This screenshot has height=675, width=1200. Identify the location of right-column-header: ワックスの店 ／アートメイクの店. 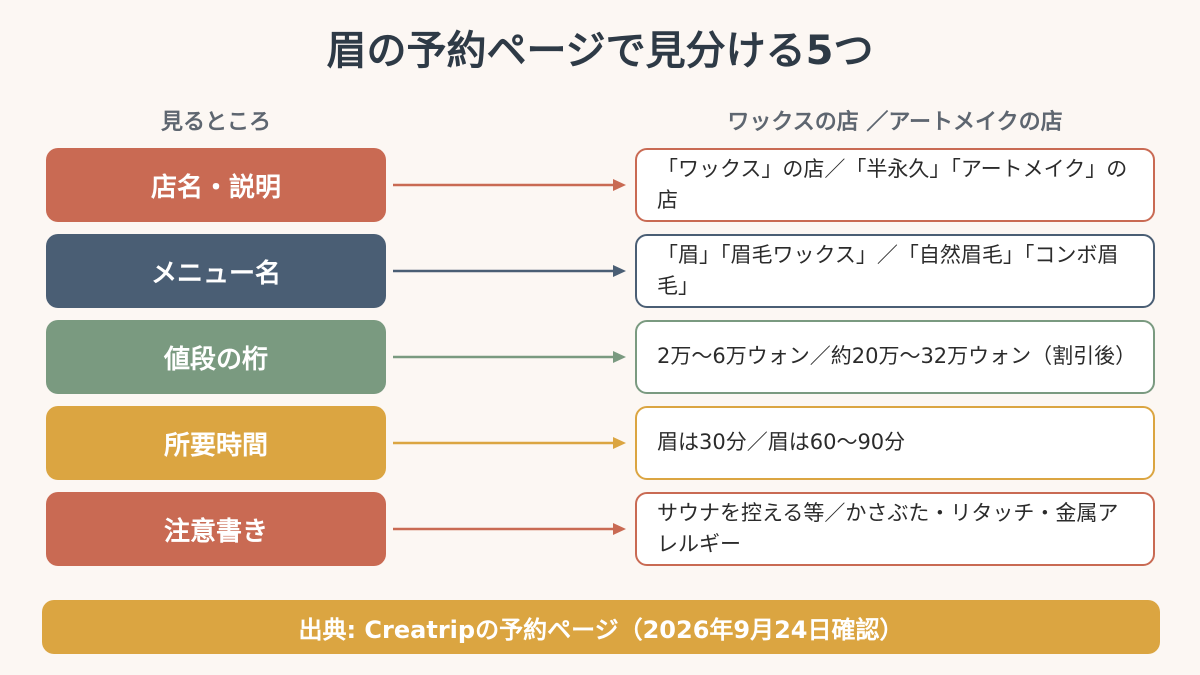
(895, 122).